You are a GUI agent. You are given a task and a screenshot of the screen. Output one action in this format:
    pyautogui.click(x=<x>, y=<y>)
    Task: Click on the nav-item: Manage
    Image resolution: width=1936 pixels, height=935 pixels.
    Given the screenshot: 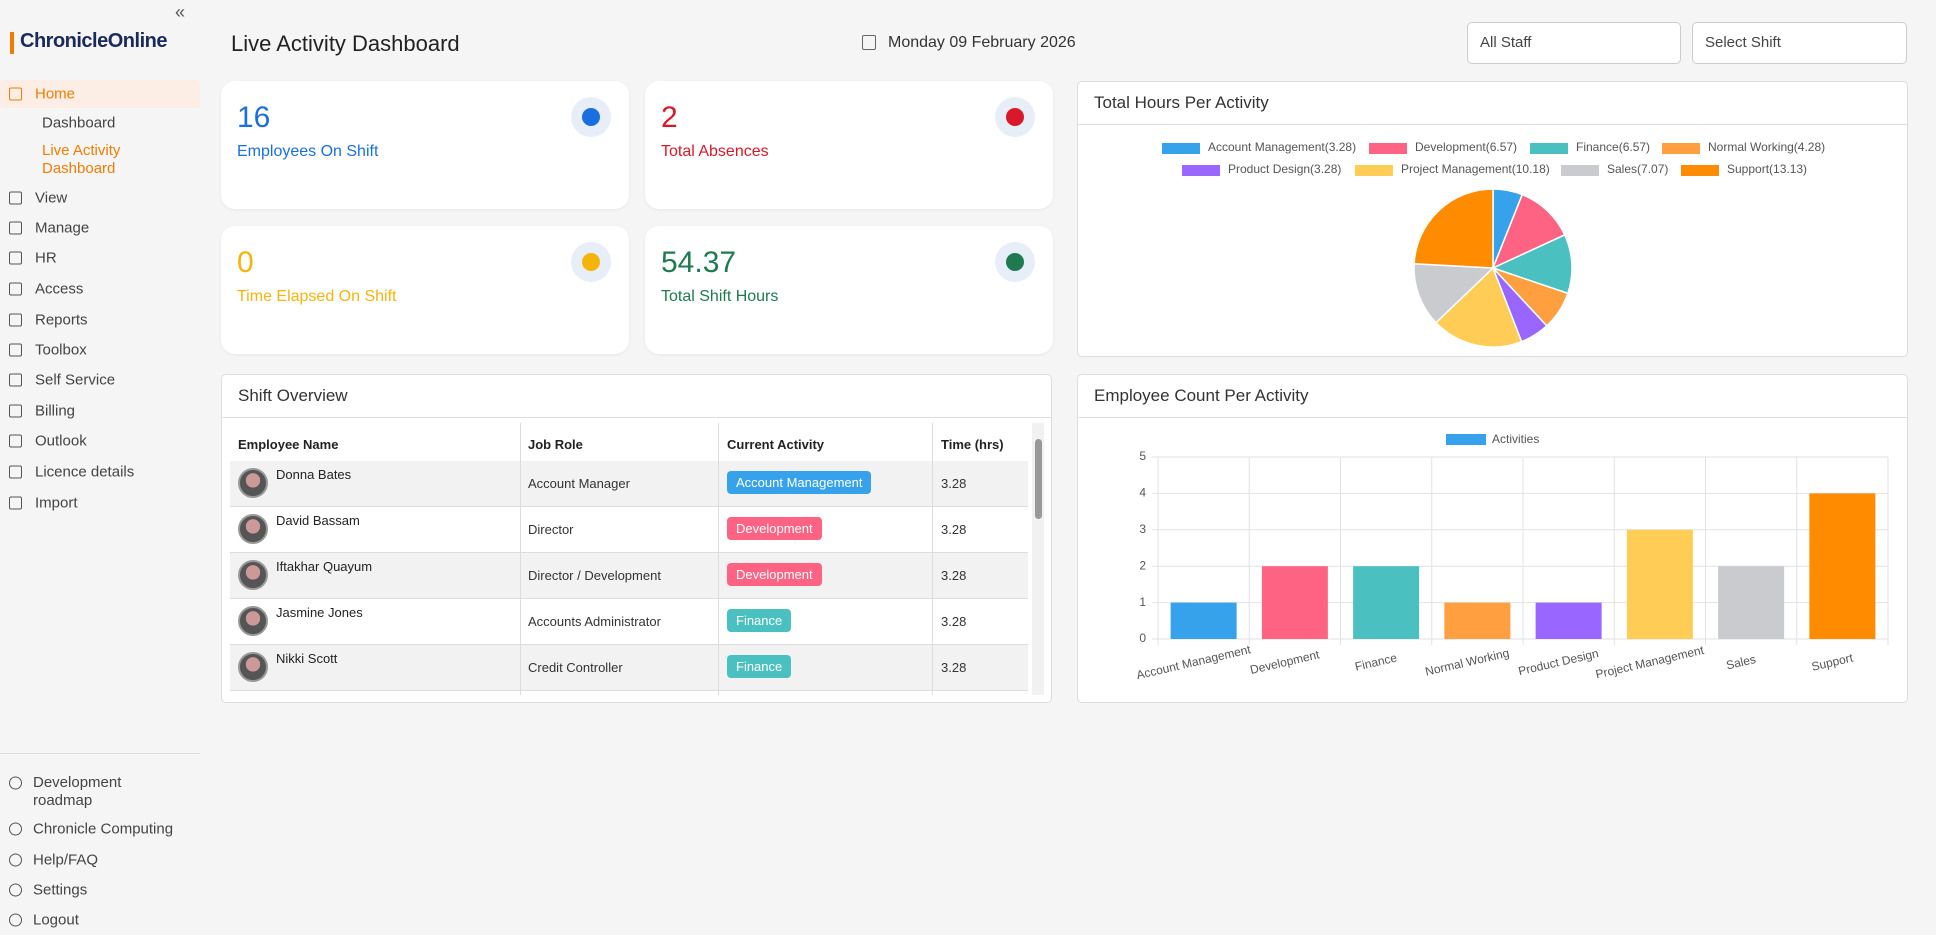 What is the action you would take?
    pyautogui.click(x=62, y=228)
    